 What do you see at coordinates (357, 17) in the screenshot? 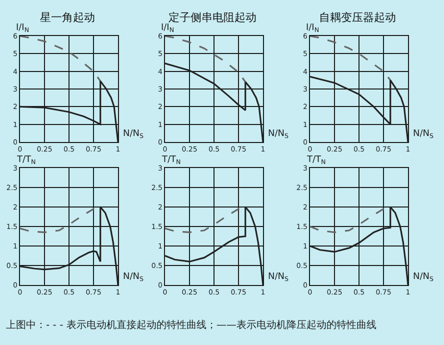
I see `chart-title: 自耦变压器起动` at bounding box center [357, 17].